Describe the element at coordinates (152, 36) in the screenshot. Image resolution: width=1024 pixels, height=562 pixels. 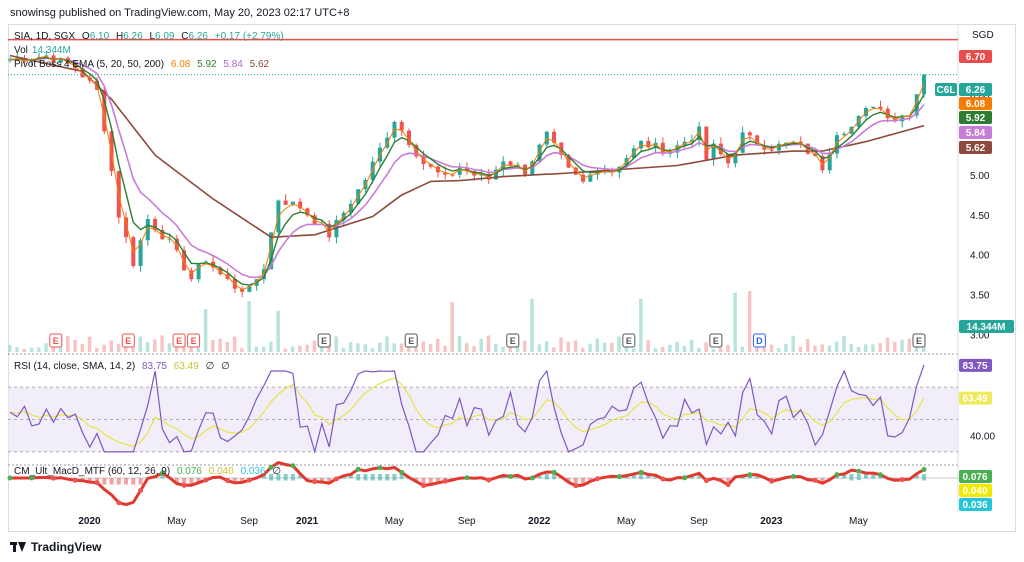
I see `low-label: L` at that location.